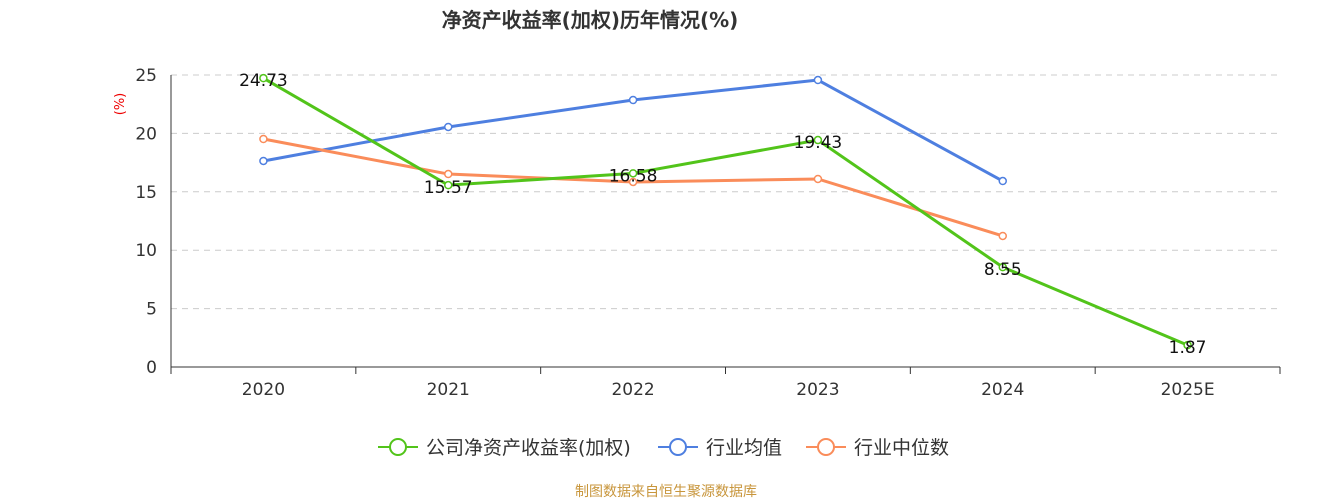 This screenshot has height=500, width=1333. I want to click on legend-item: 行业中位数, so click(901, 448).